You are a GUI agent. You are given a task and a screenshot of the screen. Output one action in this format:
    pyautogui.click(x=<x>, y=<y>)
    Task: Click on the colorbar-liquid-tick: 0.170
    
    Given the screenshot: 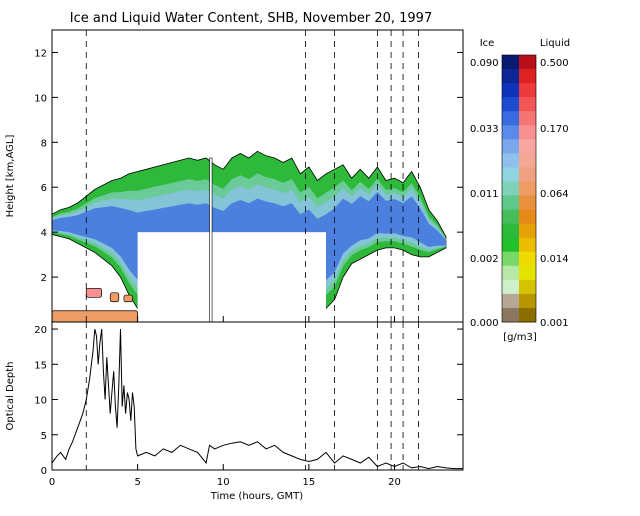 What is the action you would take?
    pyautogui.click(x=554, y=129)
    